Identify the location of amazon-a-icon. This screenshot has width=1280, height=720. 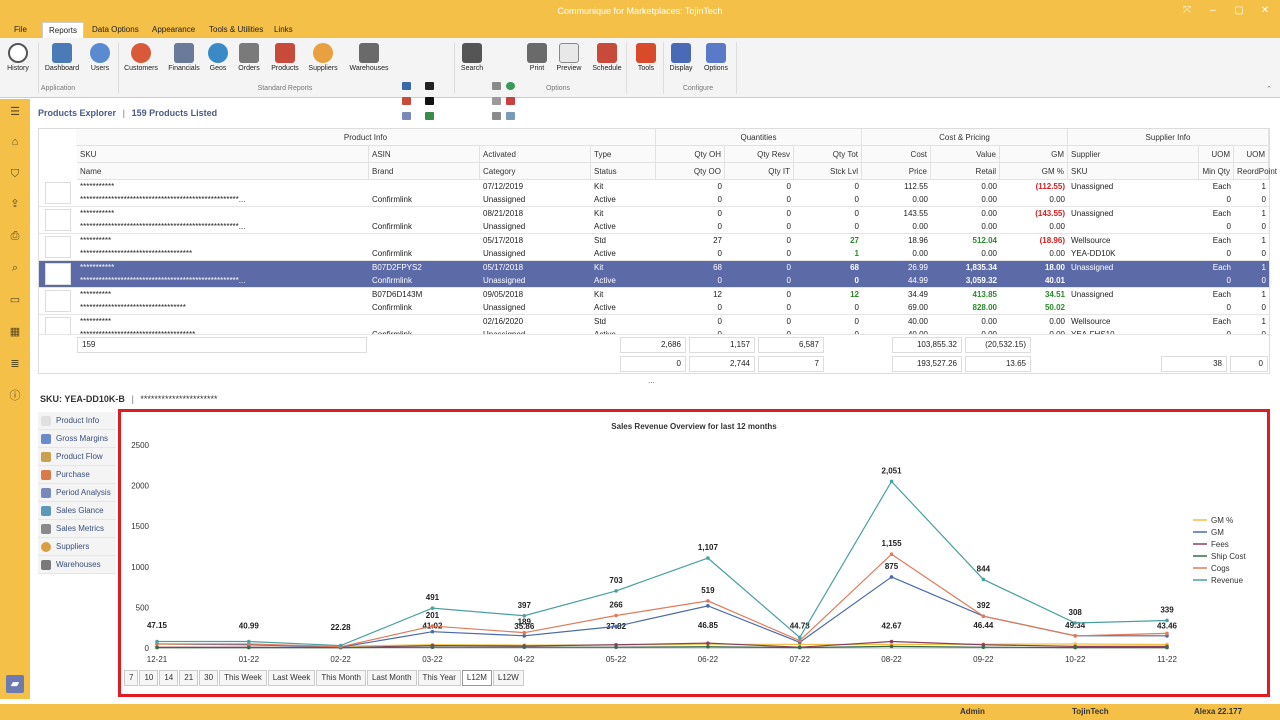
(429, 101).